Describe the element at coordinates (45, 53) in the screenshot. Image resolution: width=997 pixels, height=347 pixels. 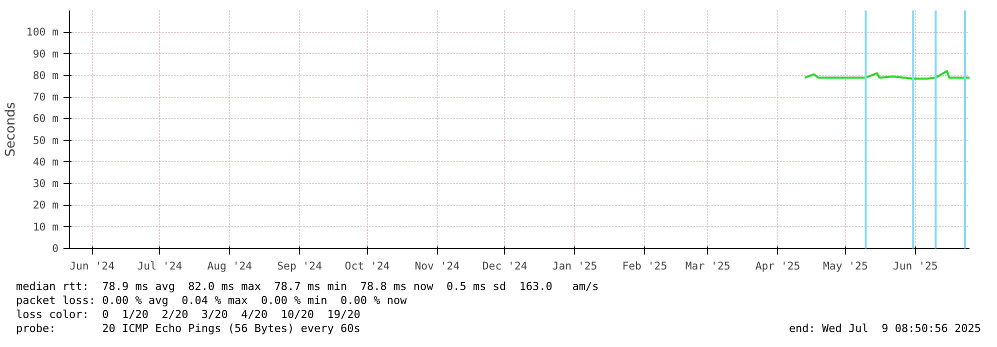
I see `y-tick-label: 90 m` at that location.